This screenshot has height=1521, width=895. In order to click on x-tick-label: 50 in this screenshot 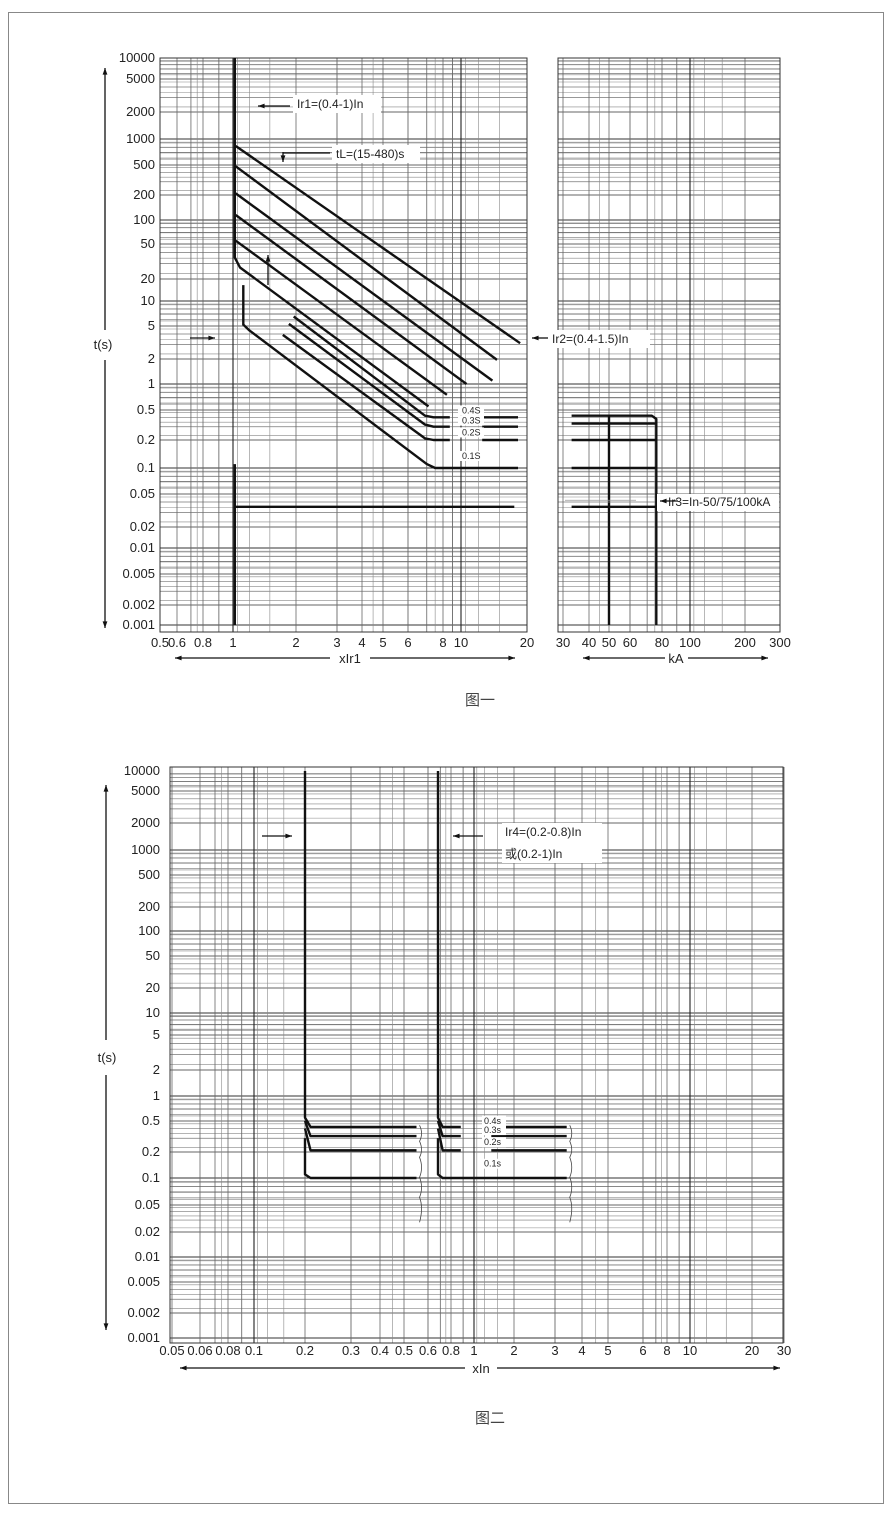, I will do `click(609, 642)`.